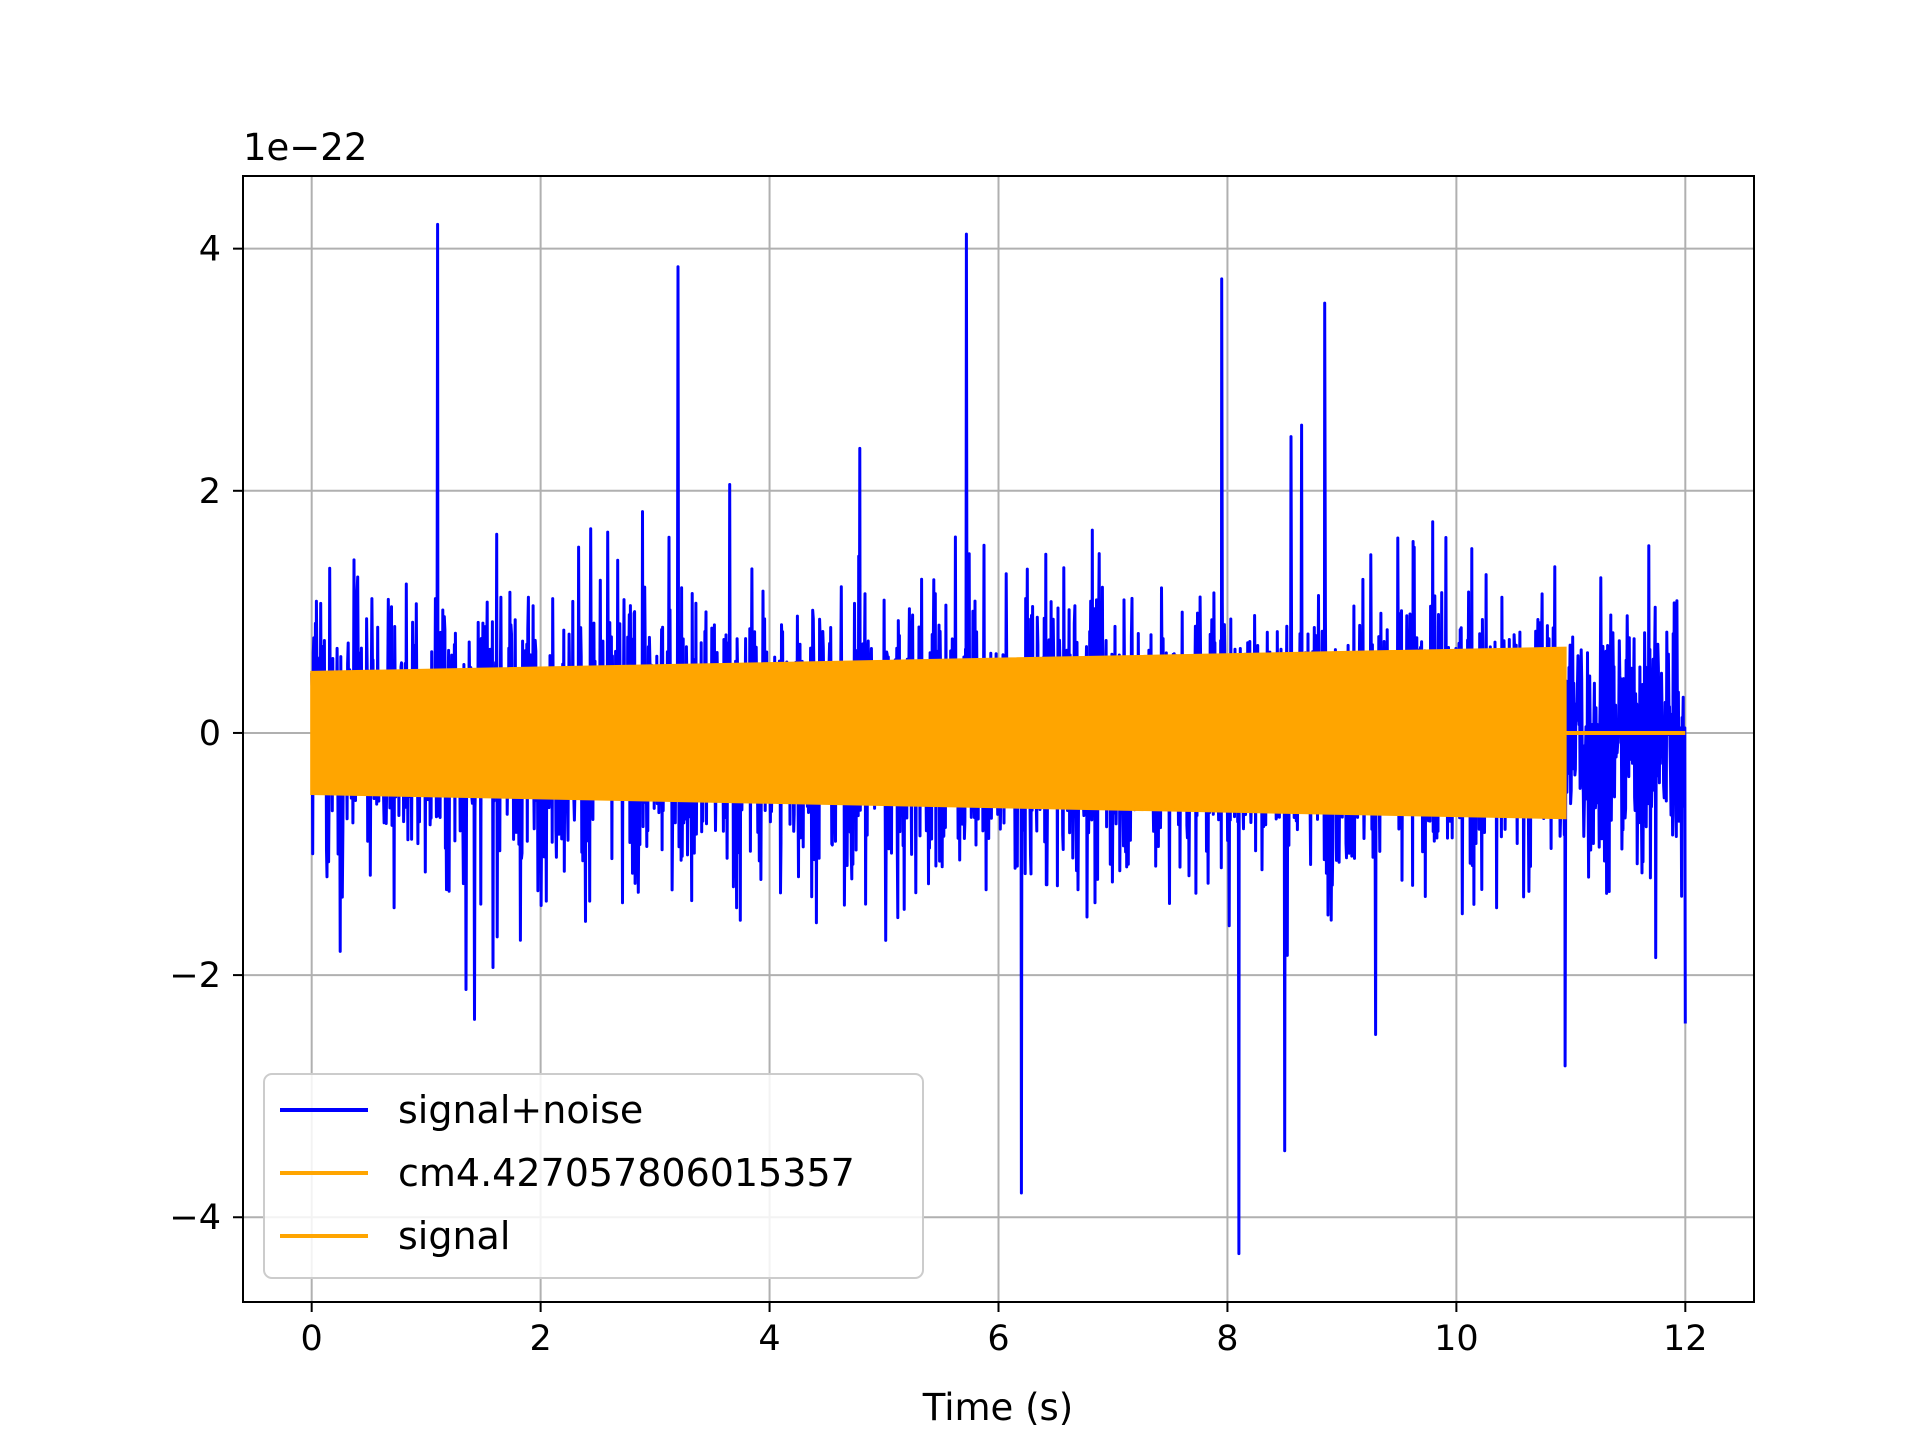 The height and width of the screenshot is (1440, 1920). What do you see at coordinates (305, 147) in the screenshot?
I see `y-offset-label: 1e−22` at bounding box center [305, 147].